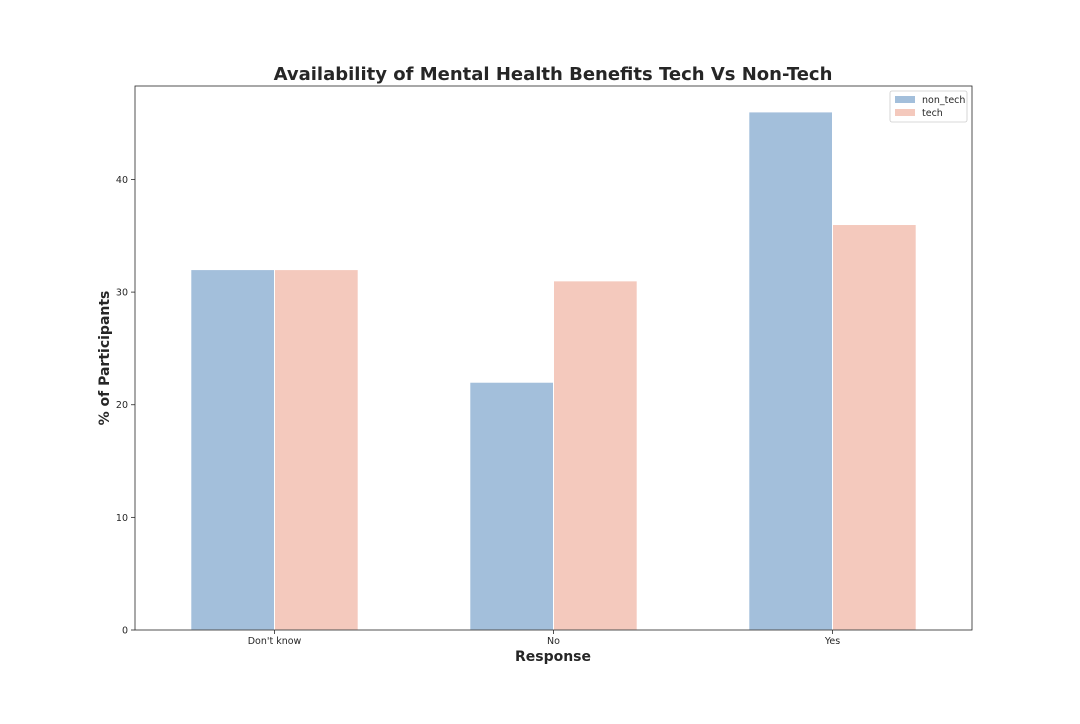 The image size is (1080, 724). What do you see at coordinates (943, 100) in the screenshot?
I see `legend-label-non_tech: non_tech` at bounding box center [943, 100].